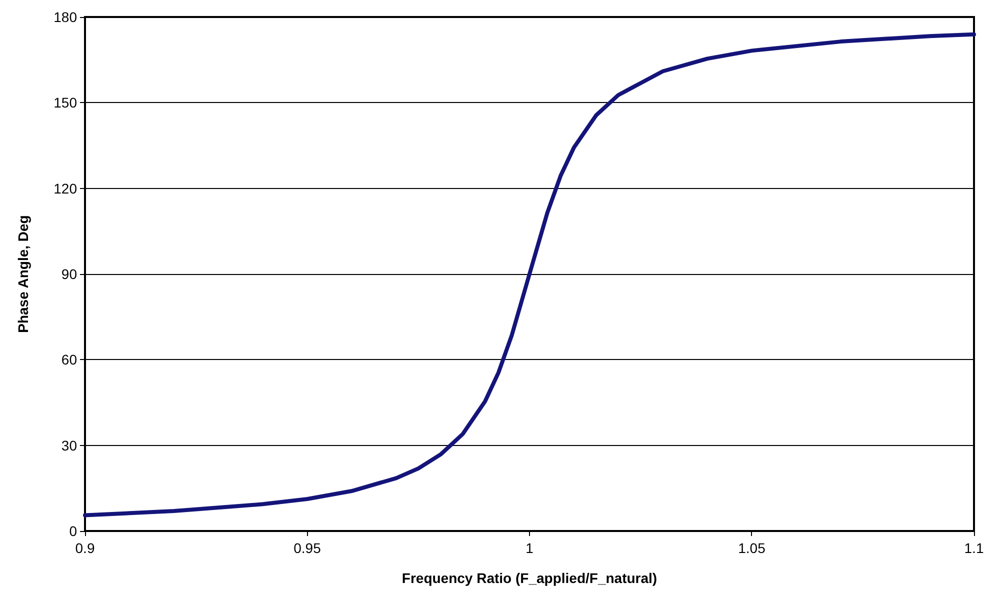 Image resolution: width=987 pixels, height=598 pixels. Describe the element at coordinates (85, 548) in the screenshot. I see `x-tick-label: 0.9` at that location.